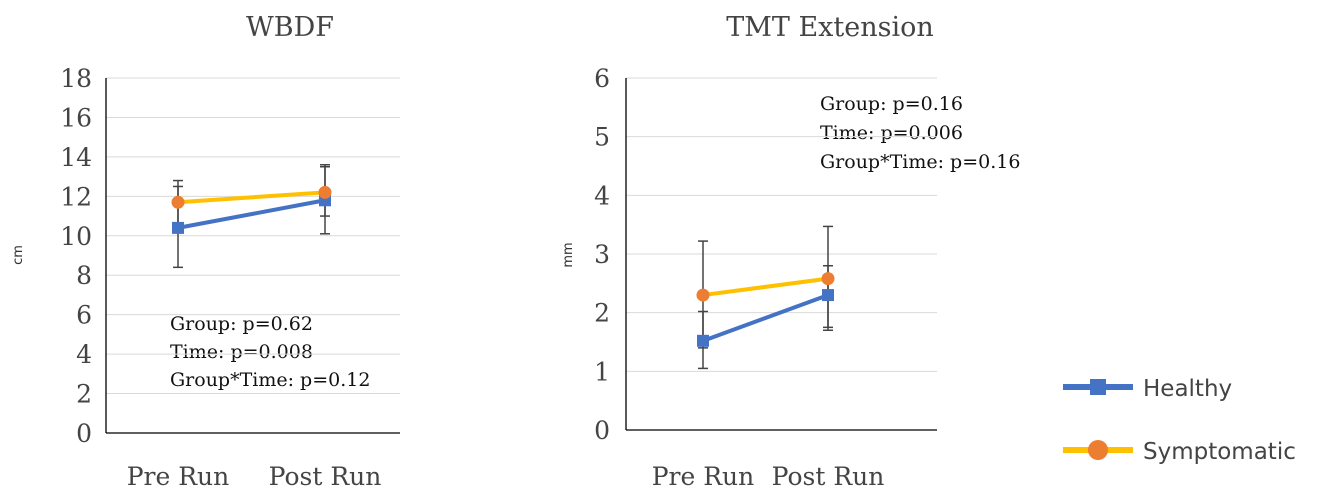 Image resolution: width=1330 pixels, height=498 pixels. I want to click on chart2-ytick-label: 5, so click(602, 137).